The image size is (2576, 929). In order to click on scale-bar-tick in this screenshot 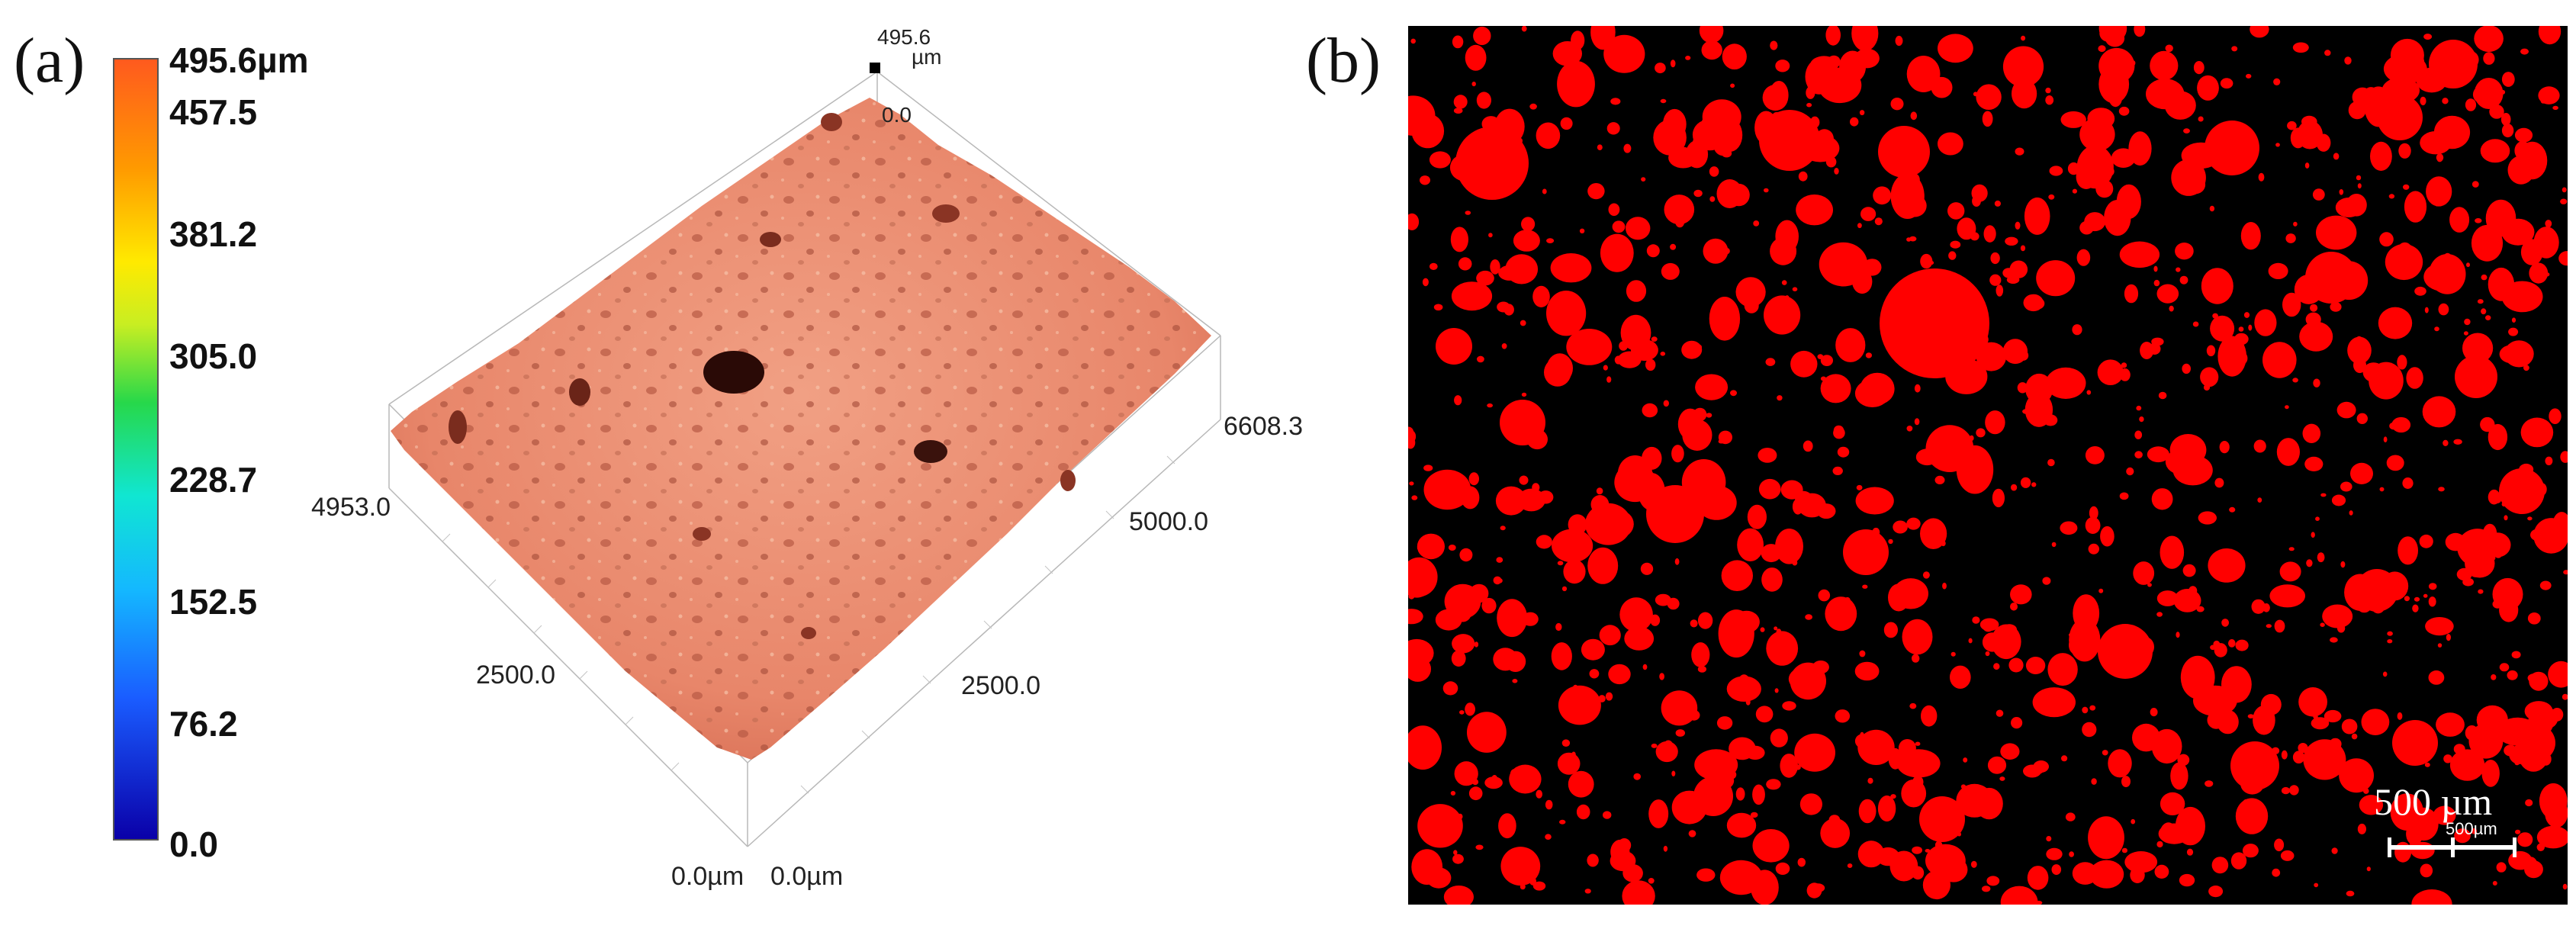, I will do `click(2515, 847)`.